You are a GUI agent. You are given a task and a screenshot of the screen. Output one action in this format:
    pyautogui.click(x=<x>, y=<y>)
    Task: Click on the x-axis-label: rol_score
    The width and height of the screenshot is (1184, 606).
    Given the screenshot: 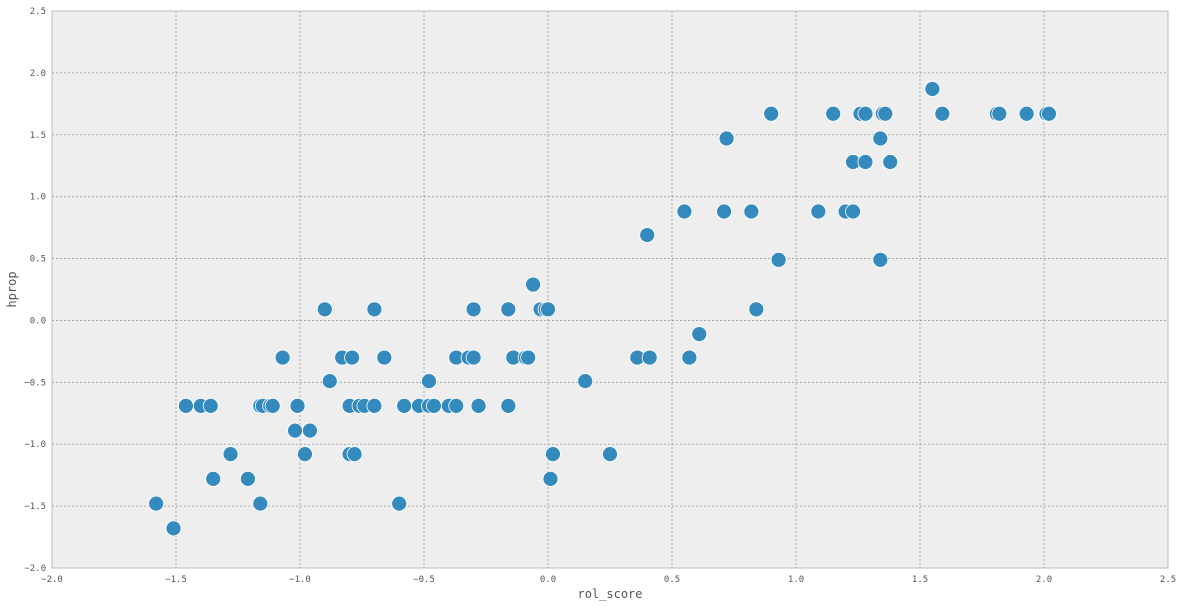 What is the action you would take?
    pyautogui.click(x=609, y=594)
    